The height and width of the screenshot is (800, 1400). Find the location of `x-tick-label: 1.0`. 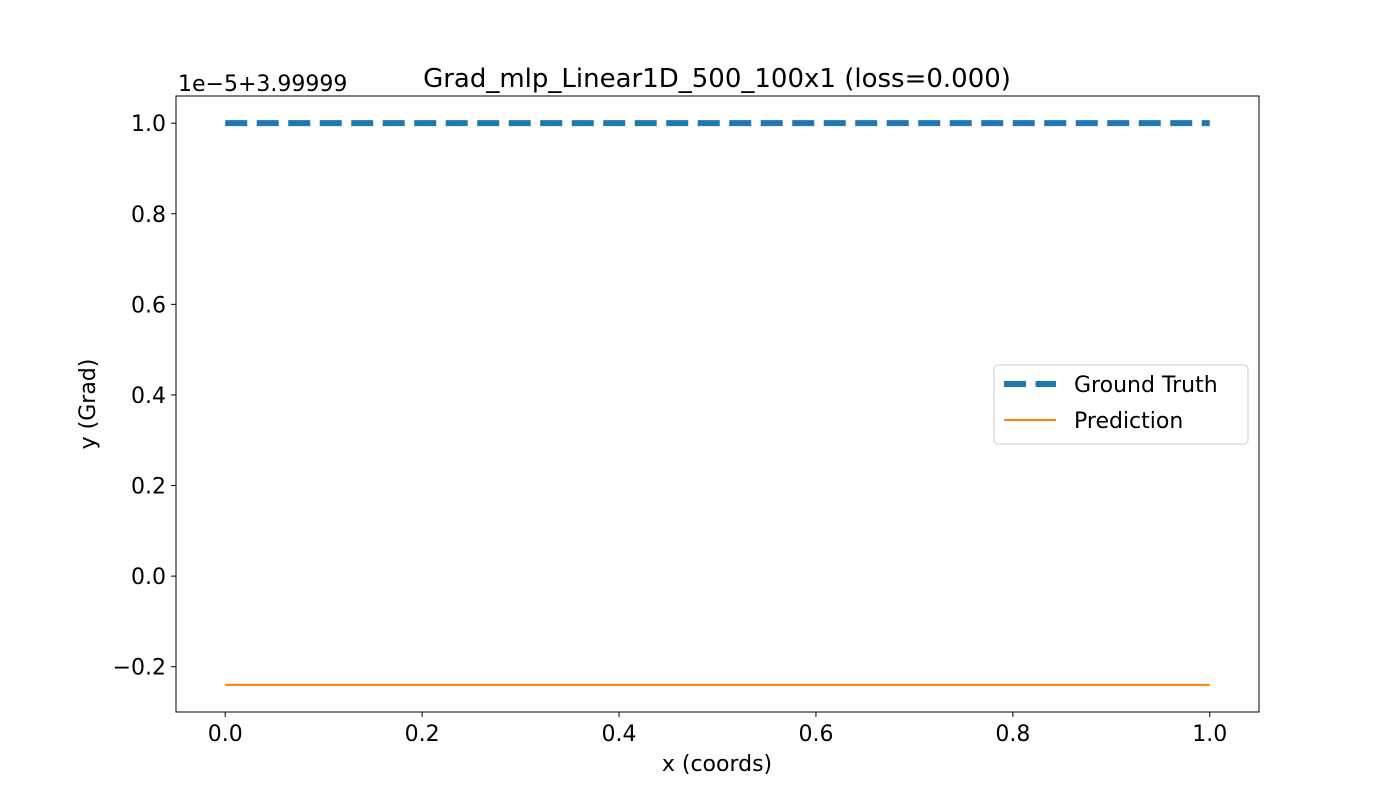

x-tick-label: 1.0 is located at coordinates (1209, 734).